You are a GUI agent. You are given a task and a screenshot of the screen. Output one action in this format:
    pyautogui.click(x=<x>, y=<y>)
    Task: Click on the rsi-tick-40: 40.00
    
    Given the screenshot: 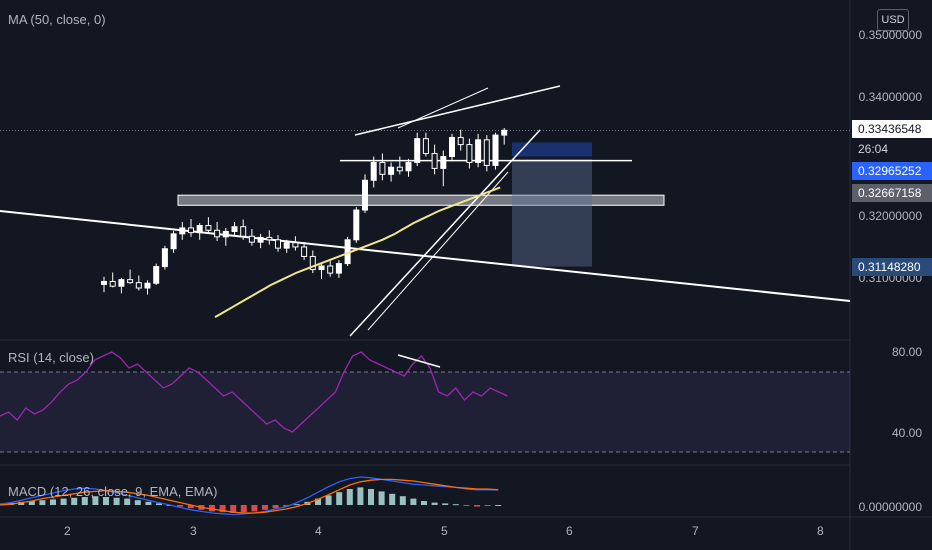 What is the action you would take?
    pyautogui.click(x=906, y=433)
    